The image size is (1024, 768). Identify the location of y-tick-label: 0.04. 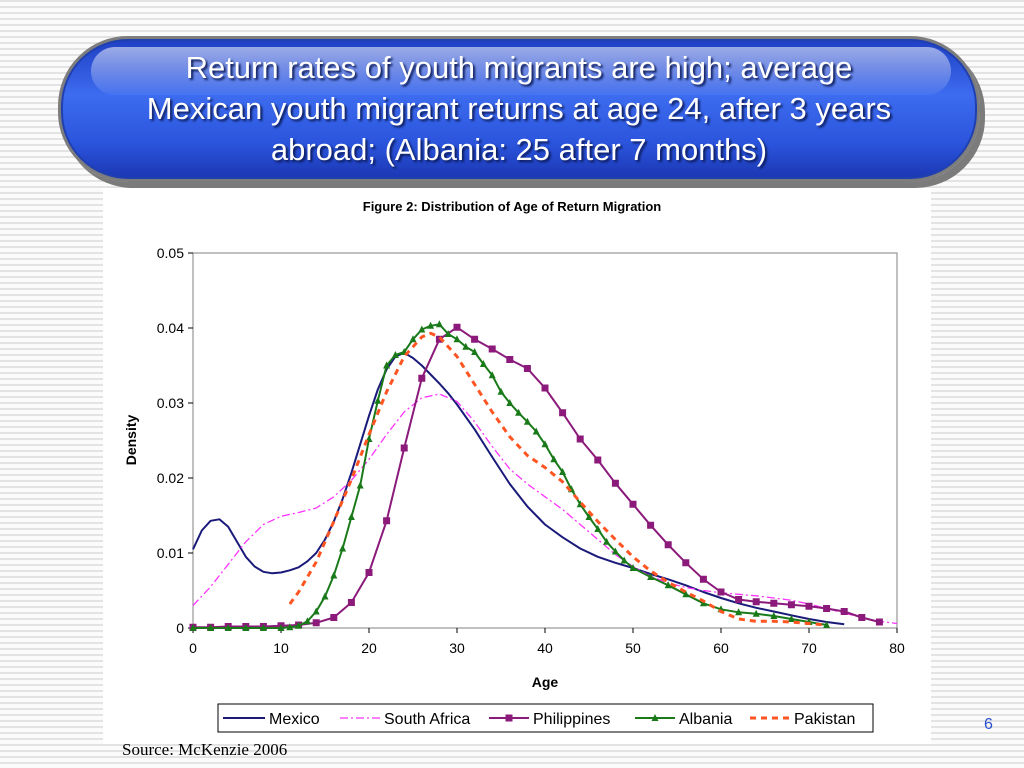
(170, 328).